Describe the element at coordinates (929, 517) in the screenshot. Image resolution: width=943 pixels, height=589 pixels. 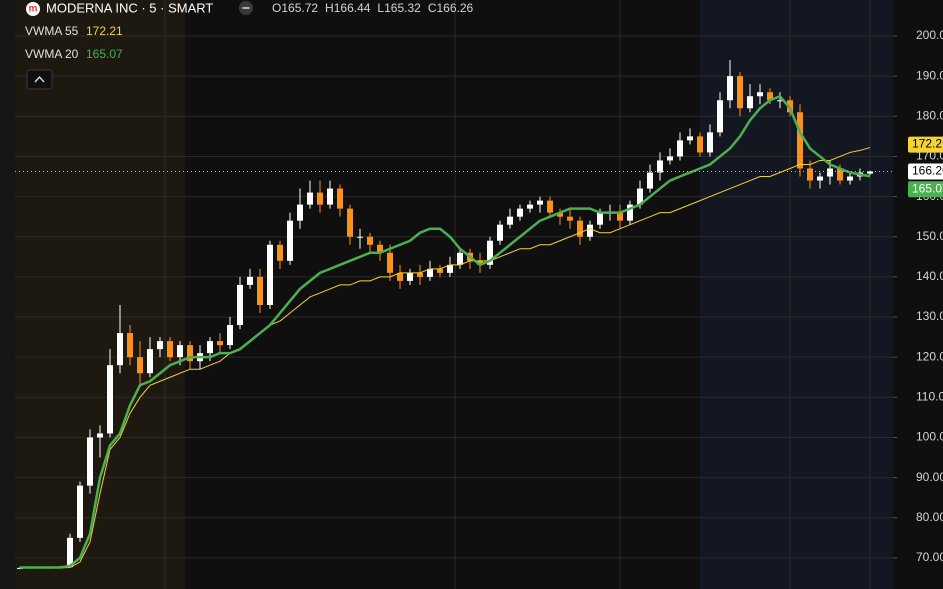
I see `y-tick-label: 80.00` at that location.